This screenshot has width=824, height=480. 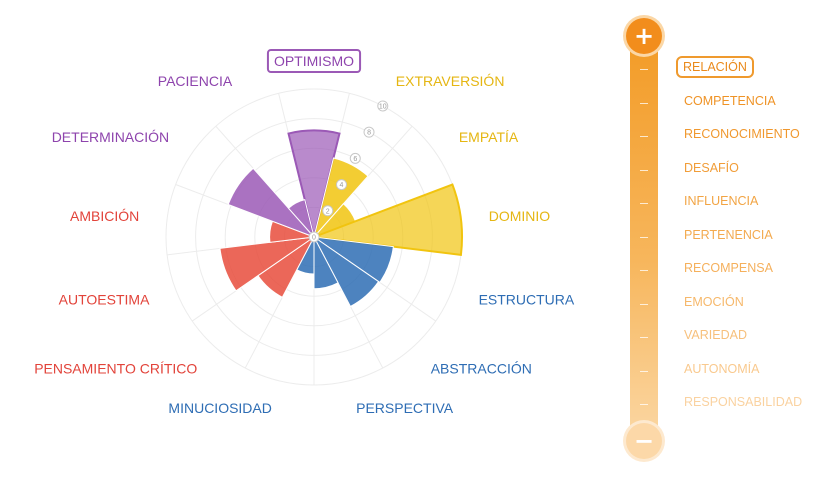 What do you see at coordinates (722, 368) in the screenshot?
I see `relation-item-autonomía: AUTONOMÍA` at bounding box center [722, 368].